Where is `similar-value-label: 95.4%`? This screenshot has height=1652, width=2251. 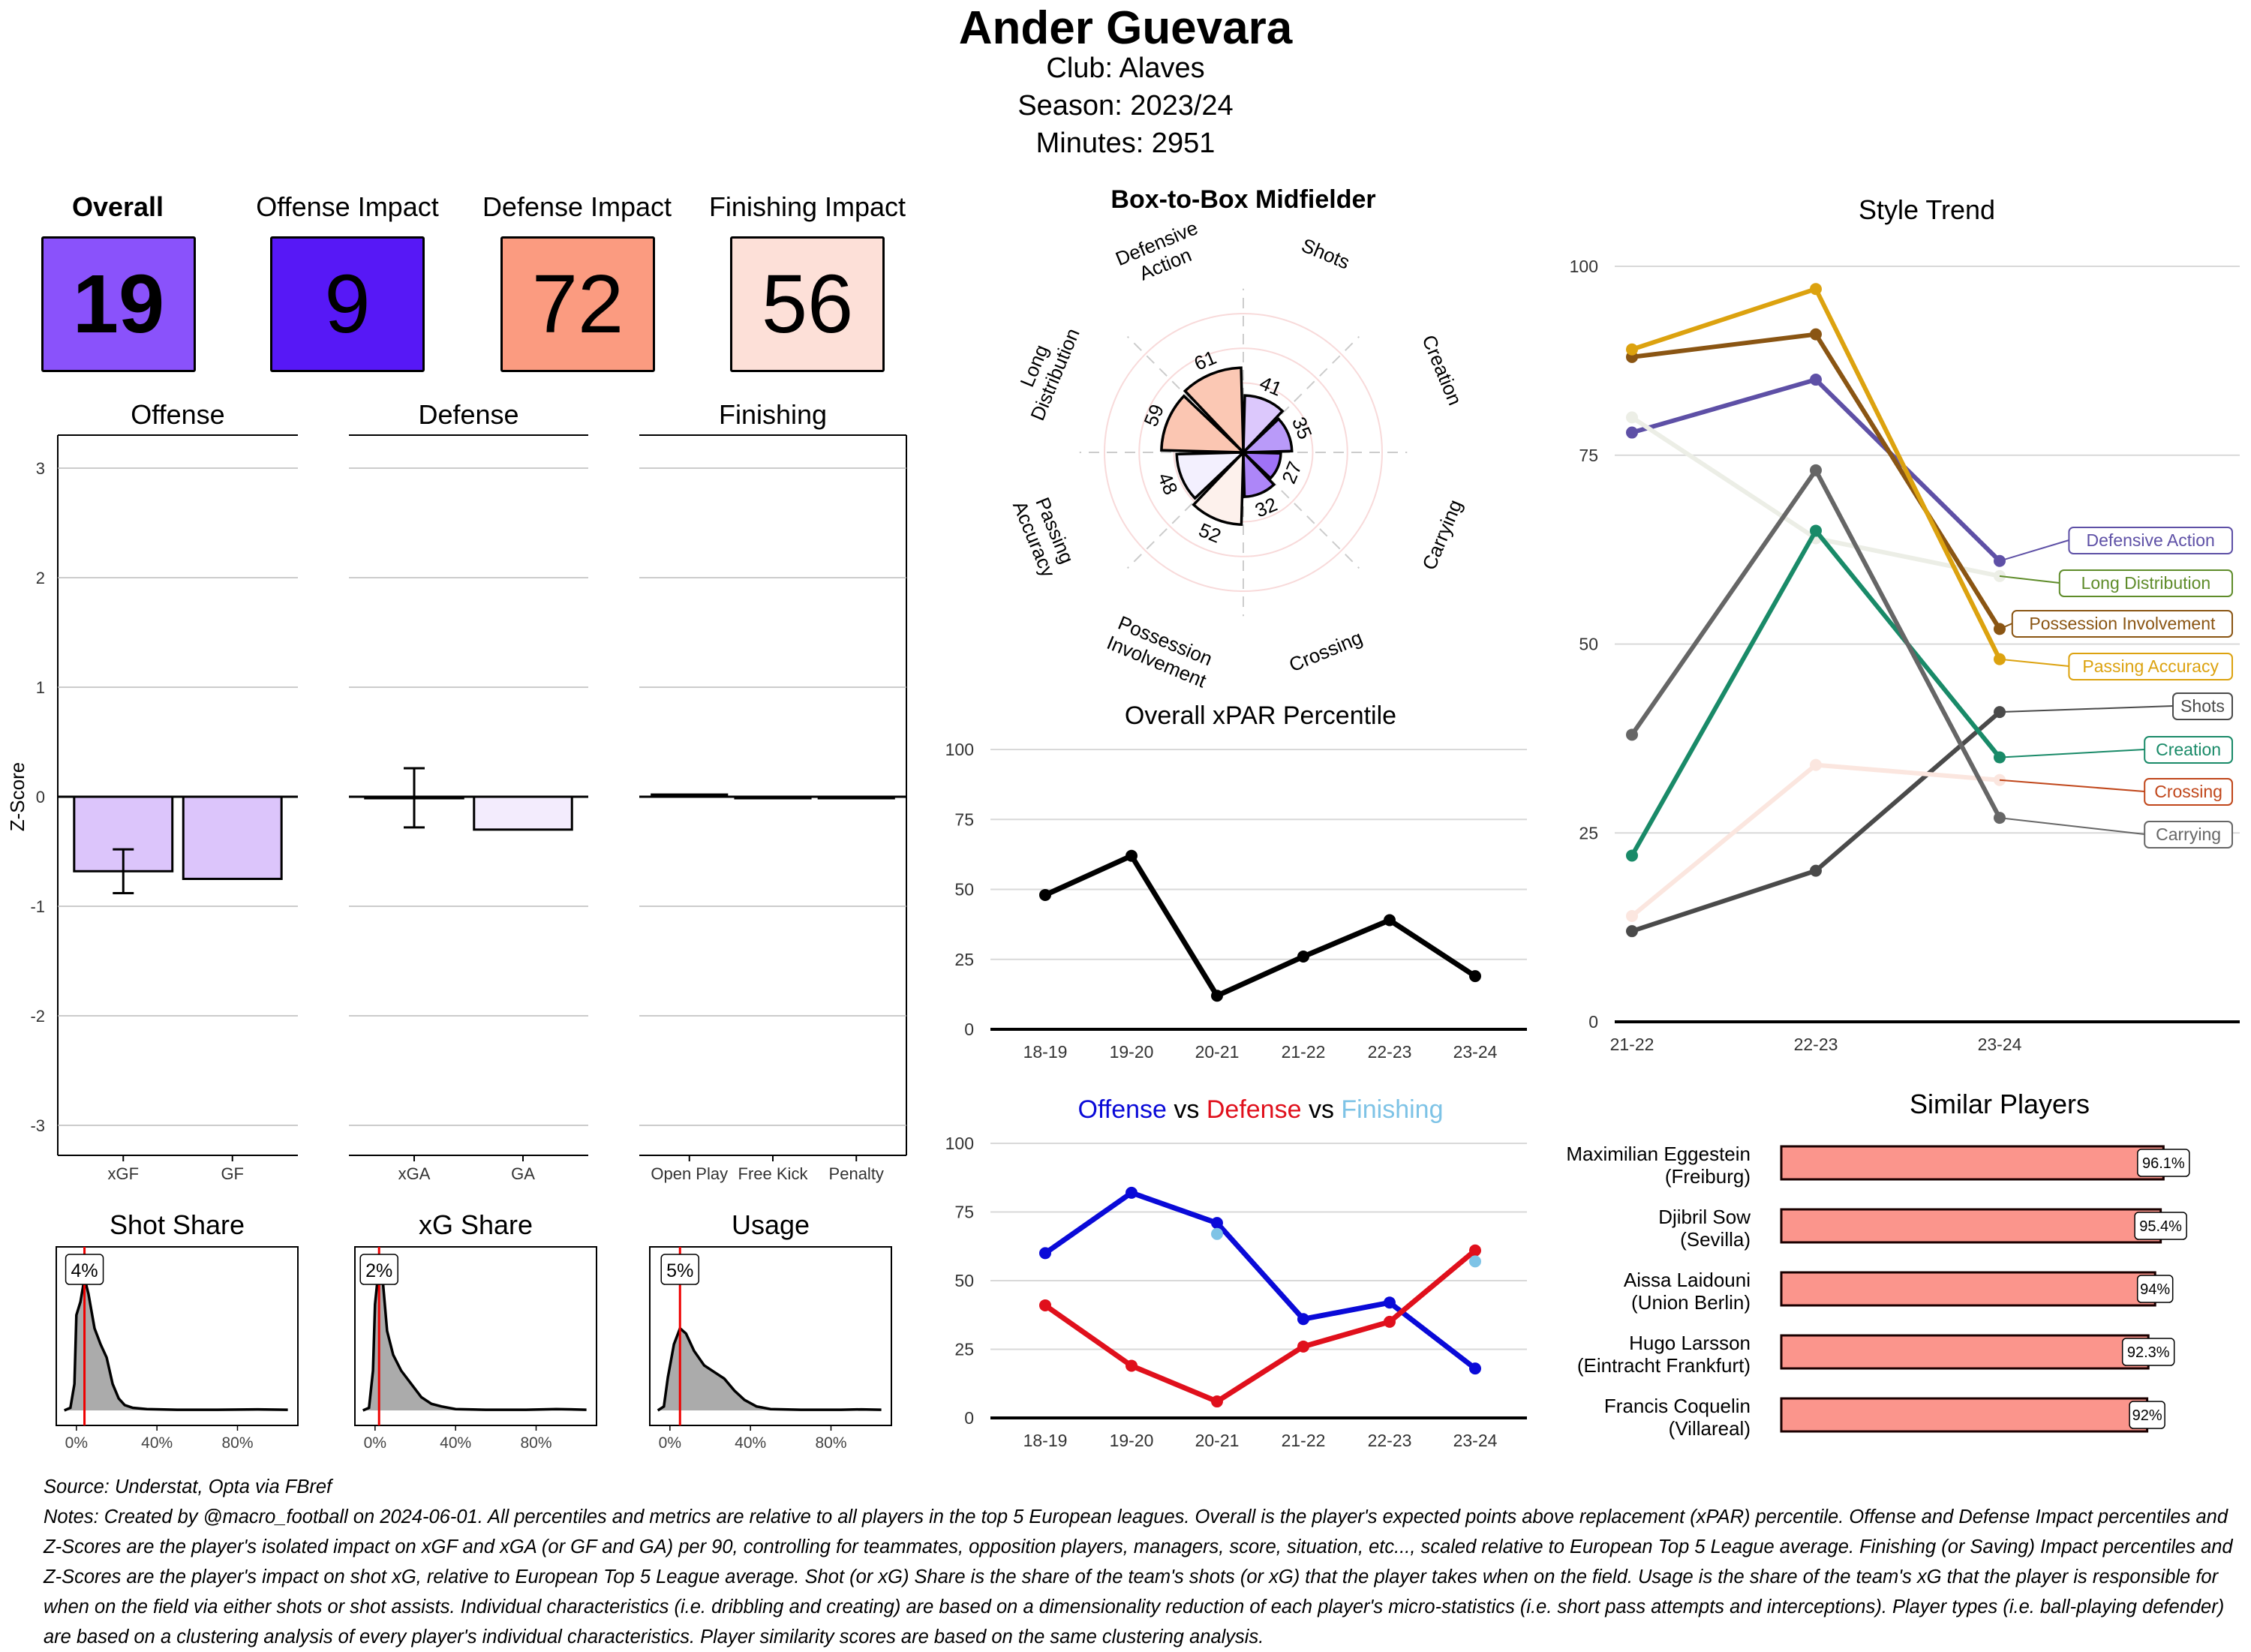
similar-value-label: 95.4% is located at coordinates (2160, 1226).